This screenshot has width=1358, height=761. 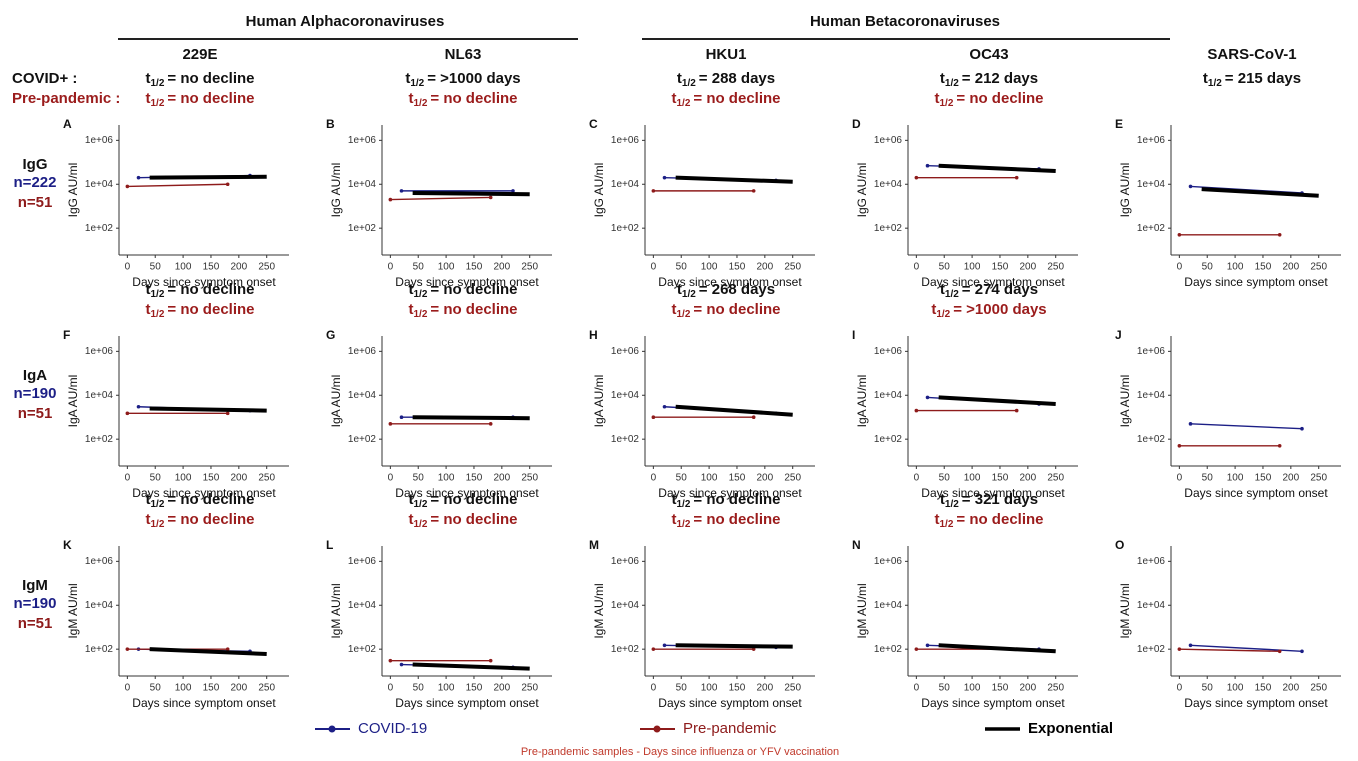 What do you see at coordinates (473, 78) in the screenshot?
I see `half-life-value: = >1000 days` at bounding box center [473, 78].